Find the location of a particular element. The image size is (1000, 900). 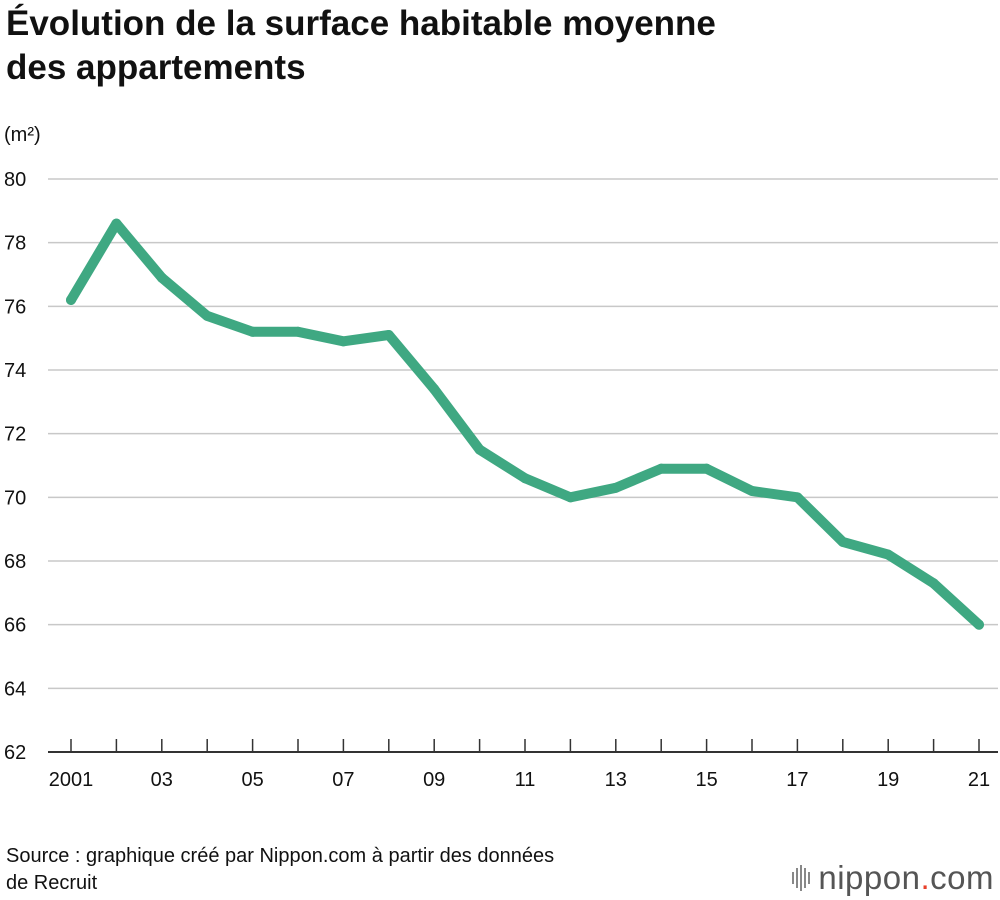

chart-title-line-2: des appartements is located at coordinates (156, 67).